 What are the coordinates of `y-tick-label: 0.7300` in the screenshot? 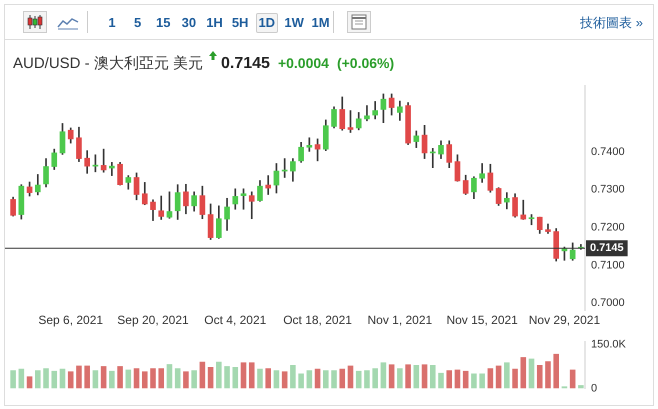 It's located at (608, 190).